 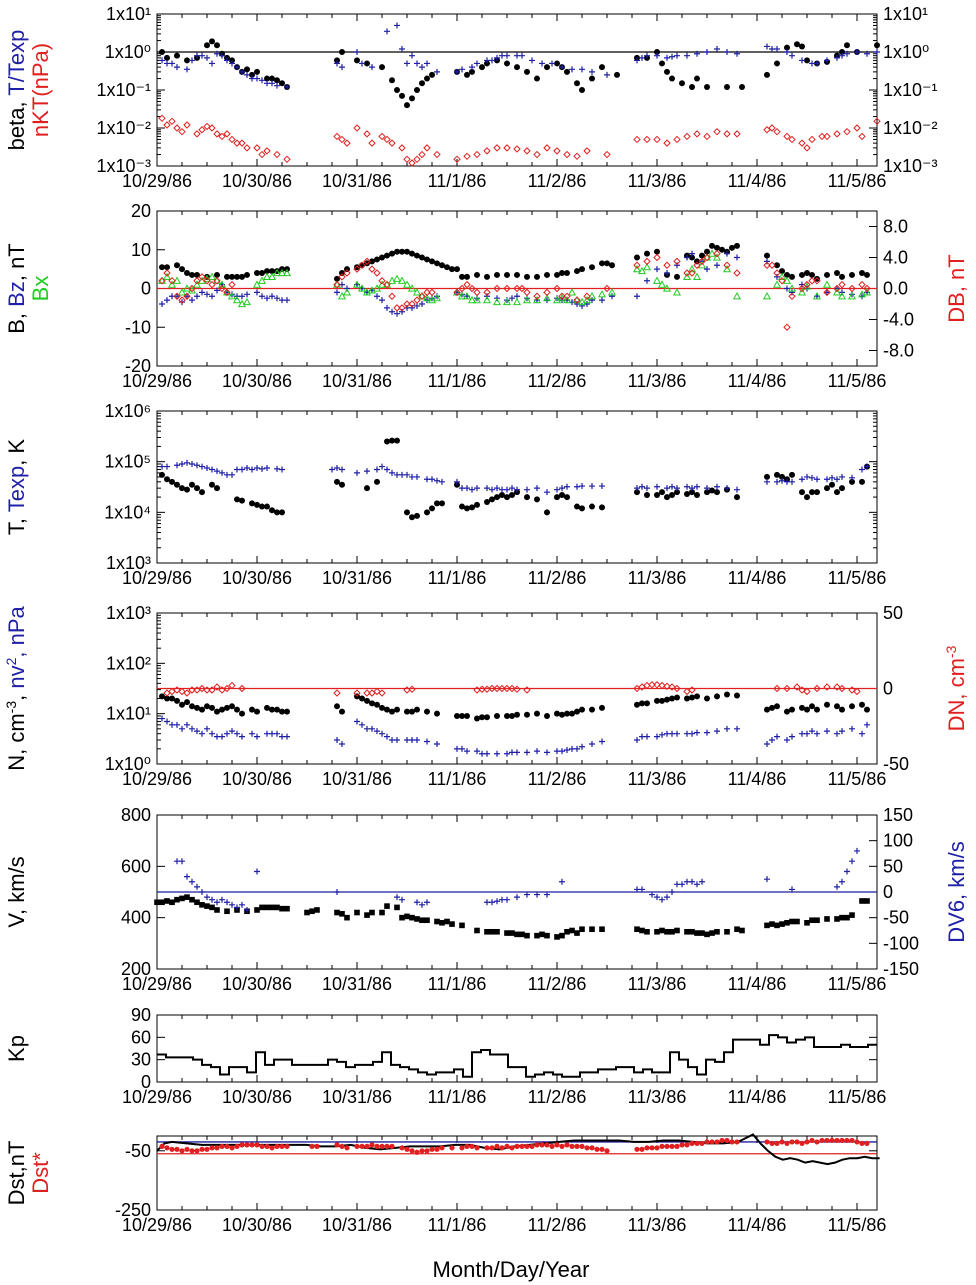 I want to click on x-tick-label: 11/3/86, so click(x=657, y=984).